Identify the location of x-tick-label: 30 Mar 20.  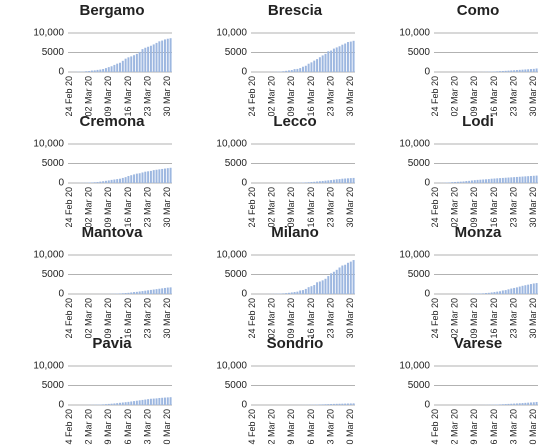
(533, 96).